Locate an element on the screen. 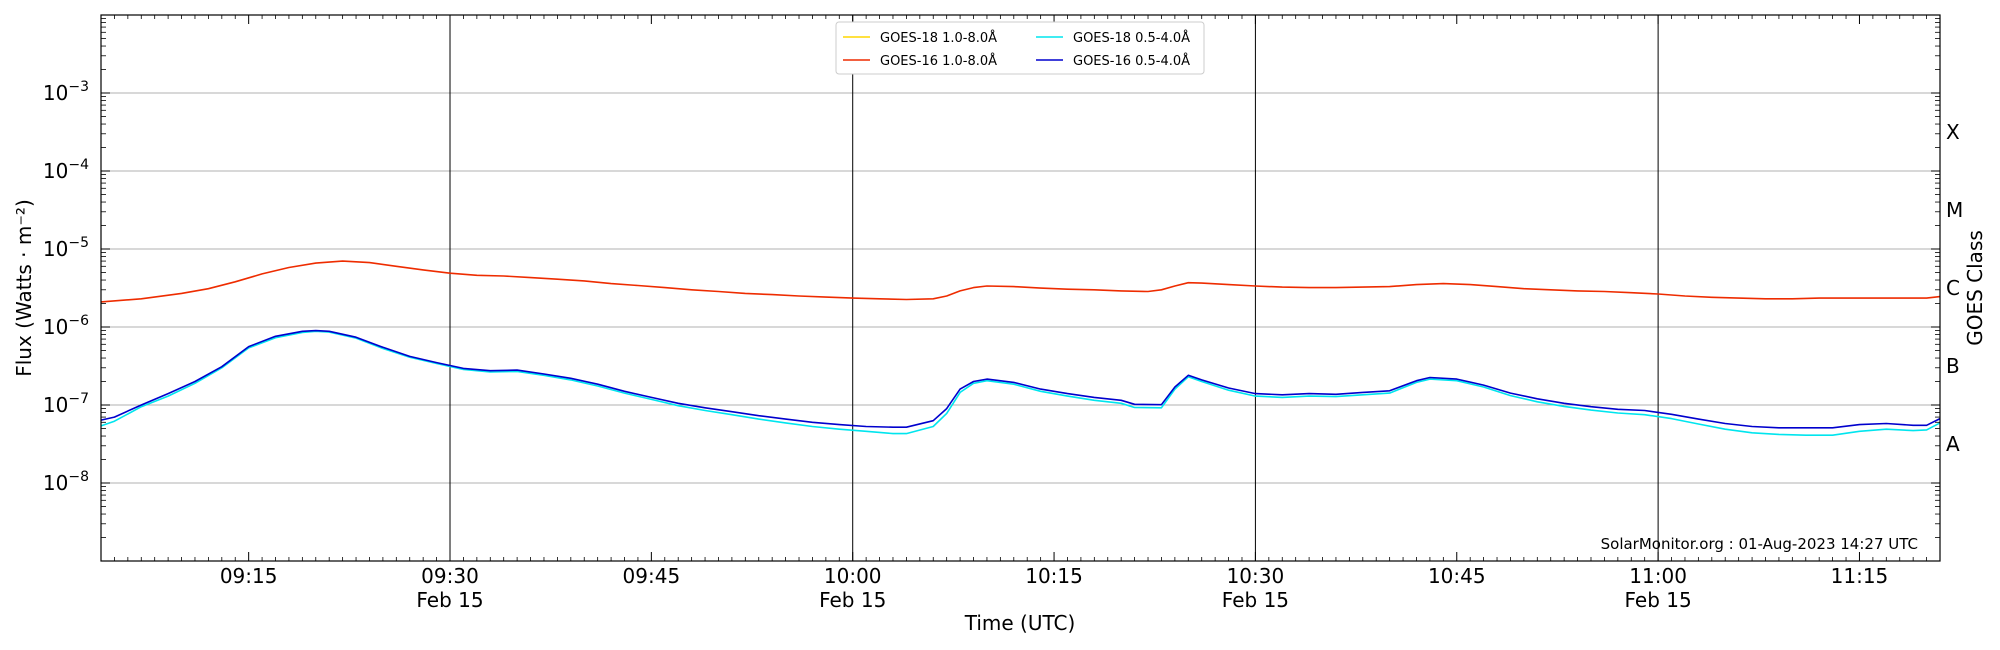  x-axis-title: Time (UTC) is located at coordinates (1020, 623).